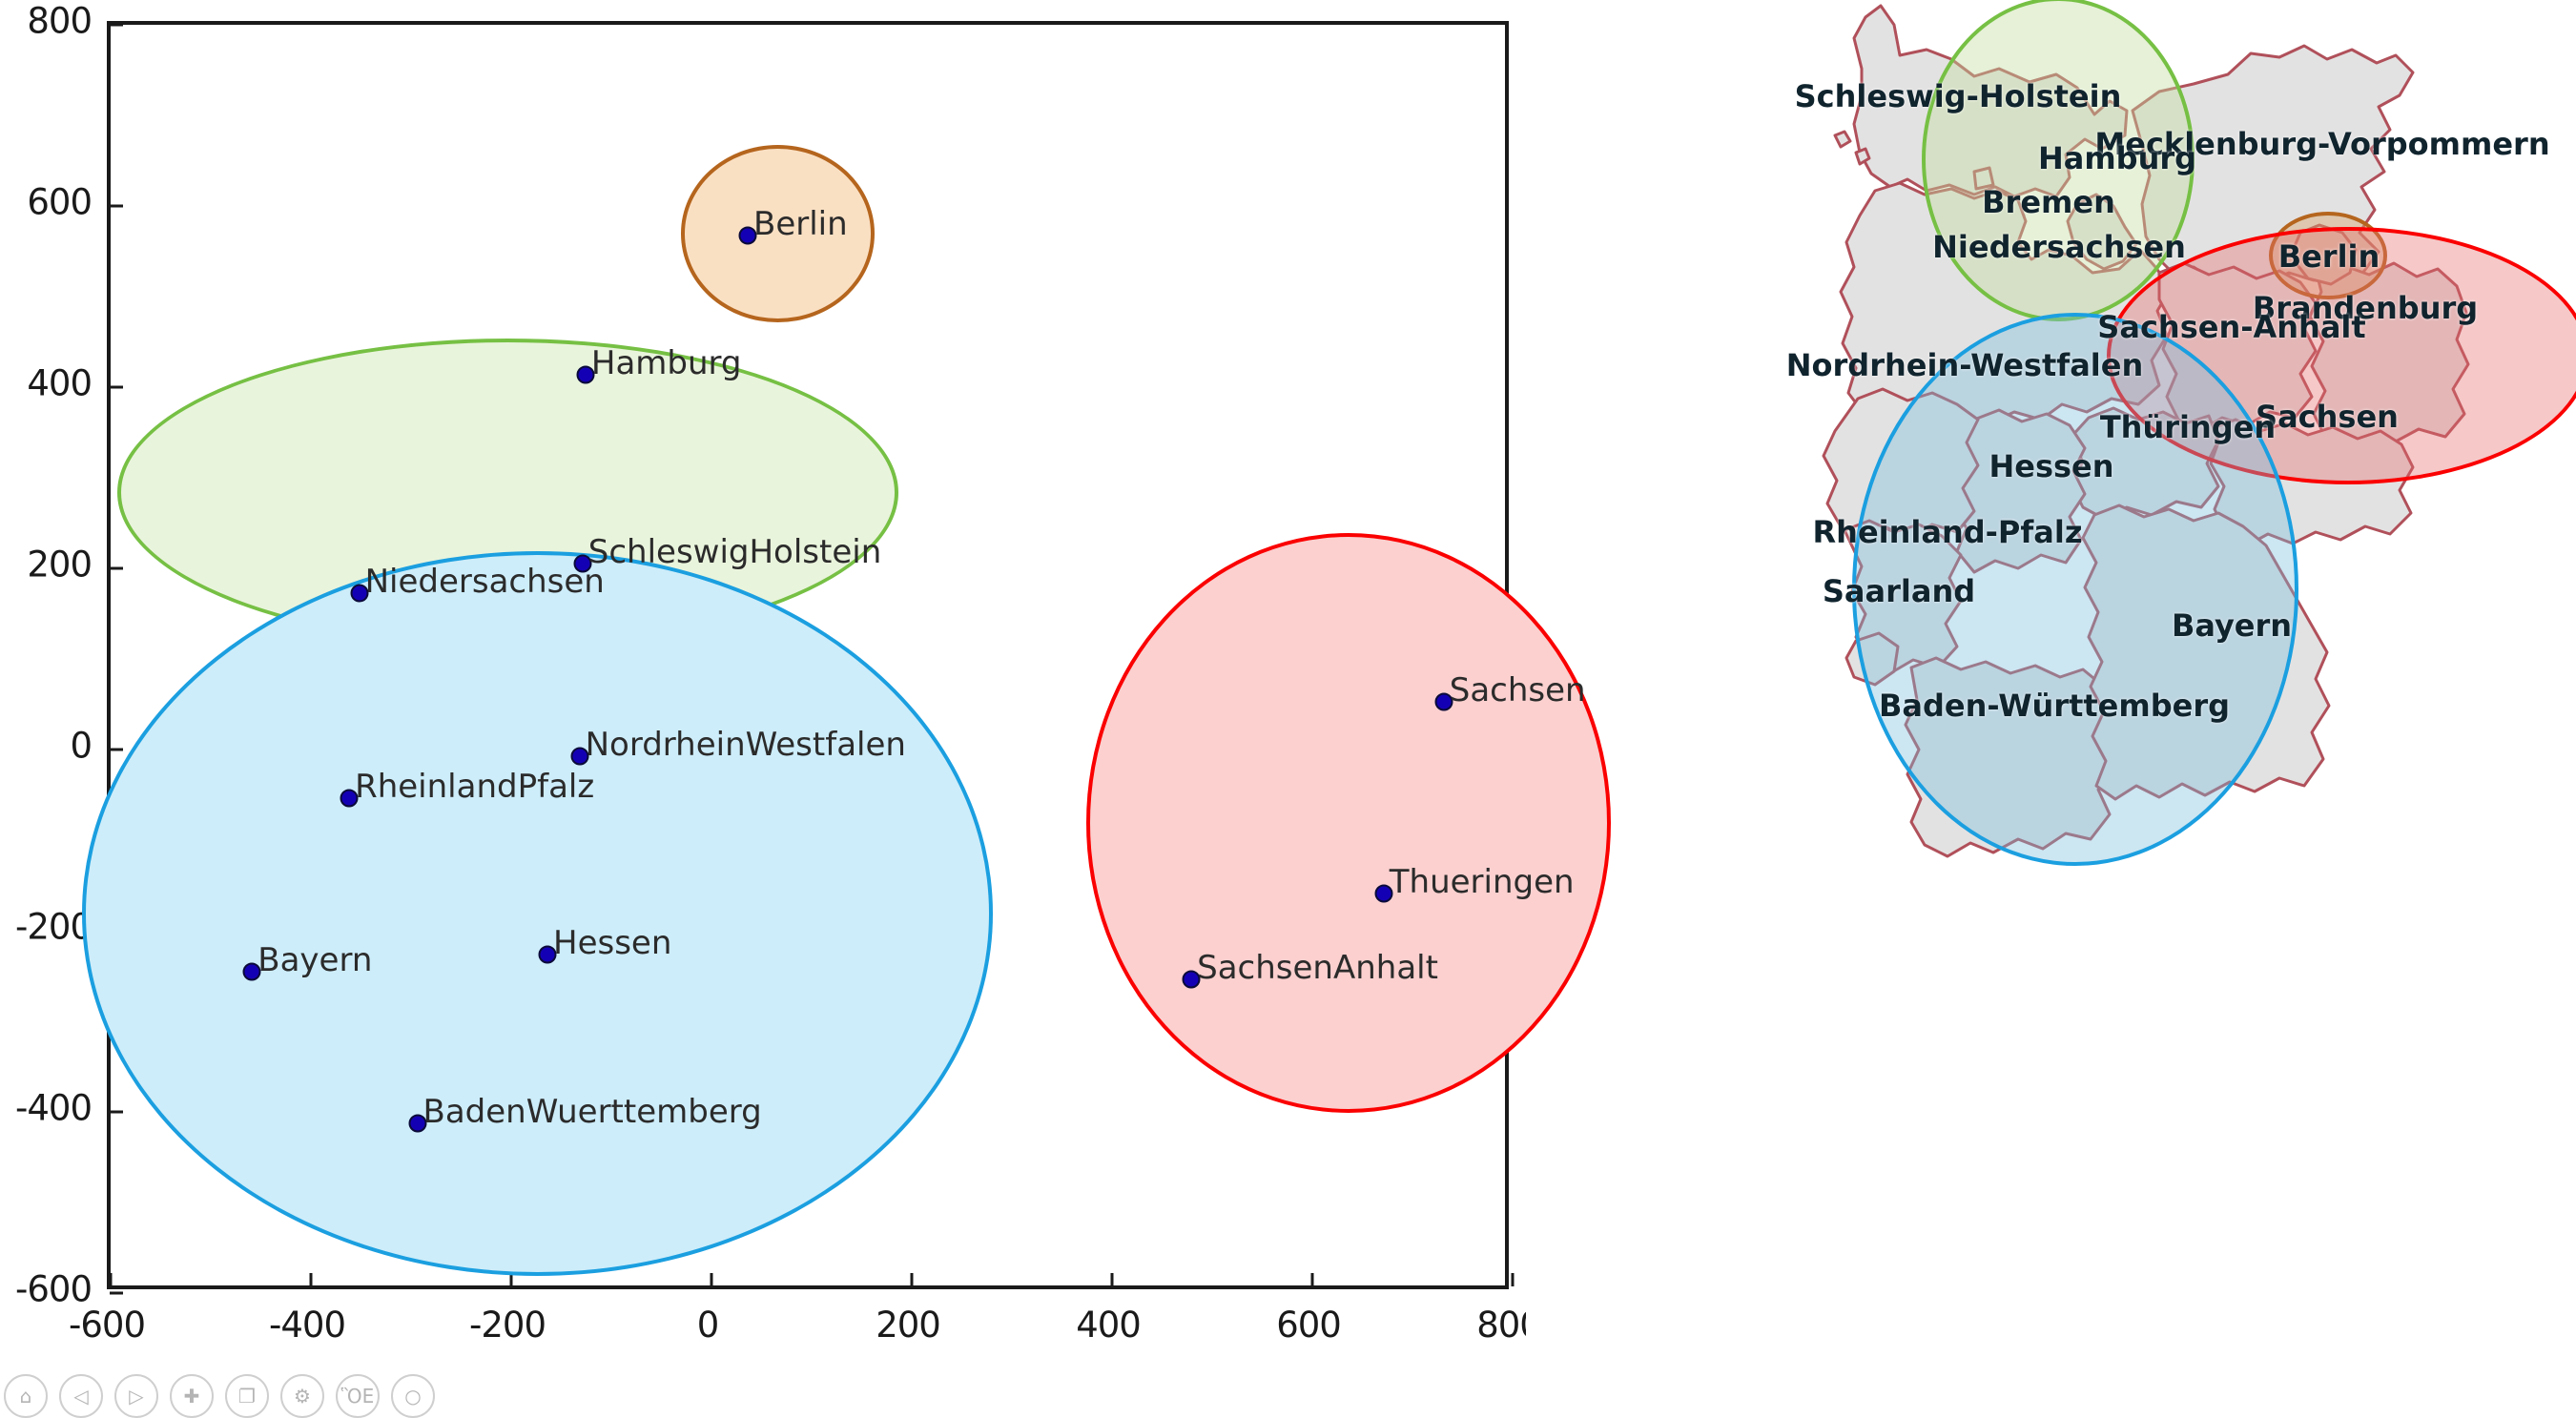  I want to click on southwest-cluster-ellipse, so click(2075, 589).